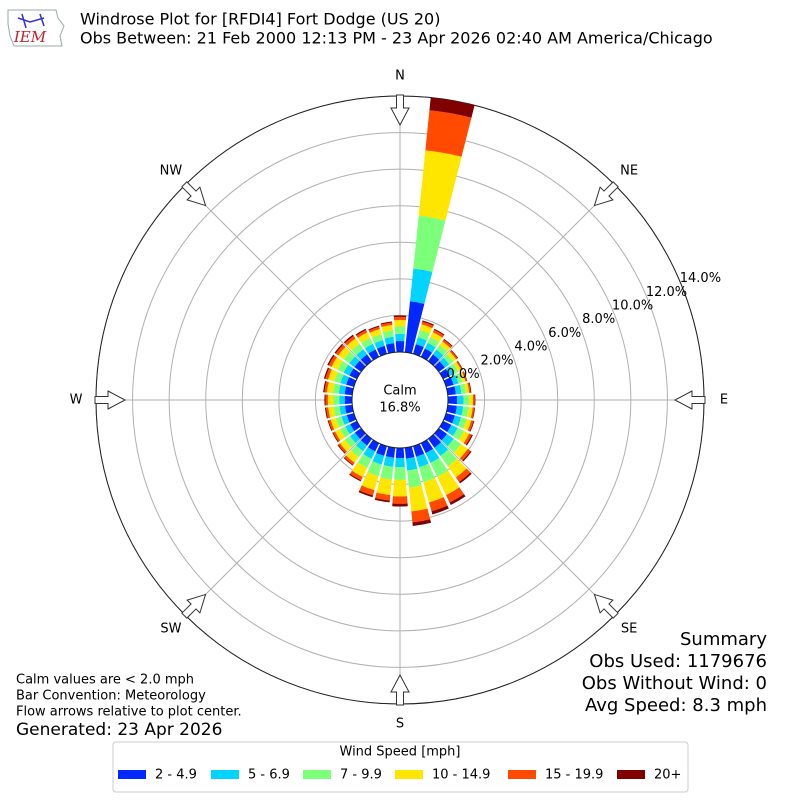 The width and height of the screenshot is (800, 800). What do you see at coordinates (666, 292) in the screenshot?
I see `r-tick-label: 12.0%` at bounding box center [666, 292].